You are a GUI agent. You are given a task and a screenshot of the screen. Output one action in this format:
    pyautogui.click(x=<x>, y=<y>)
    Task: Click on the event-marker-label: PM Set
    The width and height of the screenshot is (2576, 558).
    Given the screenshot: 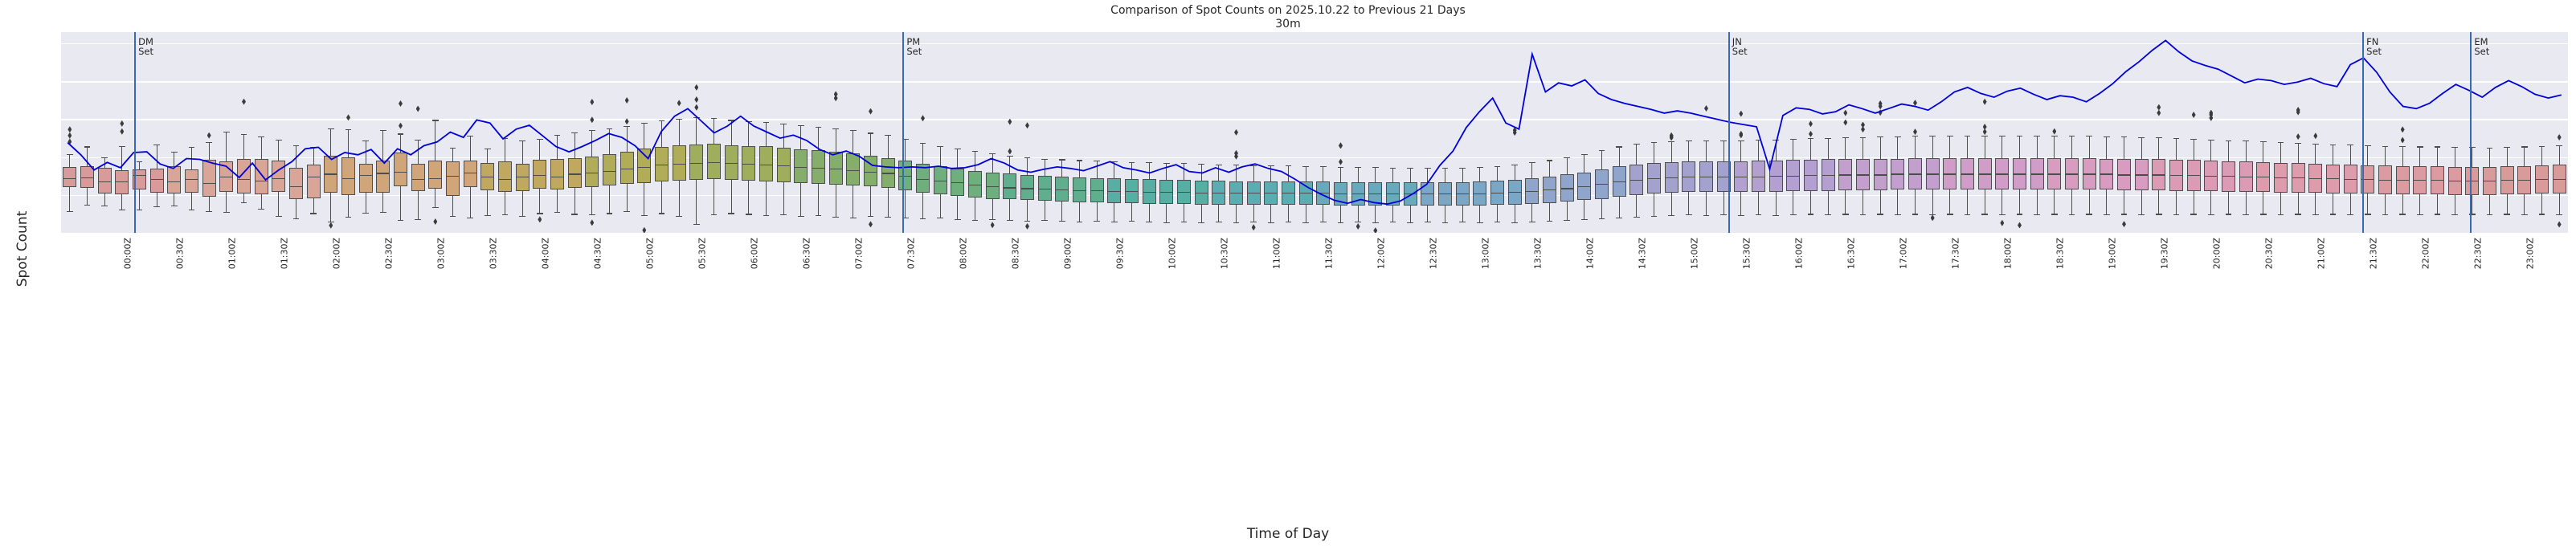 What is the action you would take?
    pyautogui.click(x=914, y=46)
    